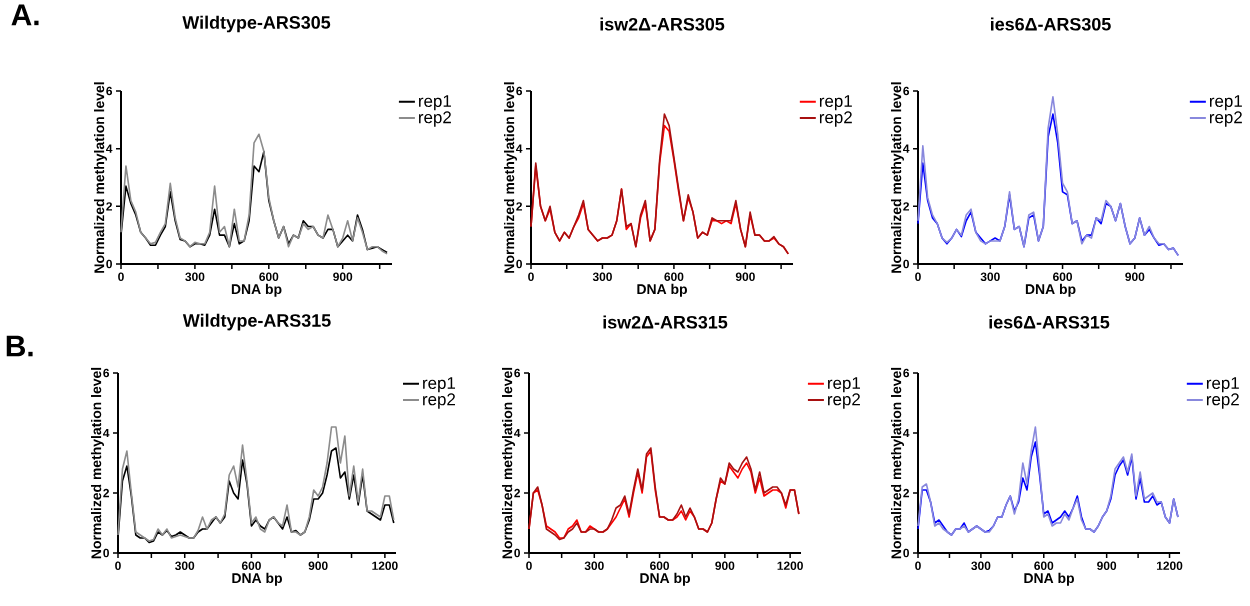 The width and height of the screenshot is (1250, 606). I want to click on chart-title: Wildtype-ARS305, so click(256, 24).